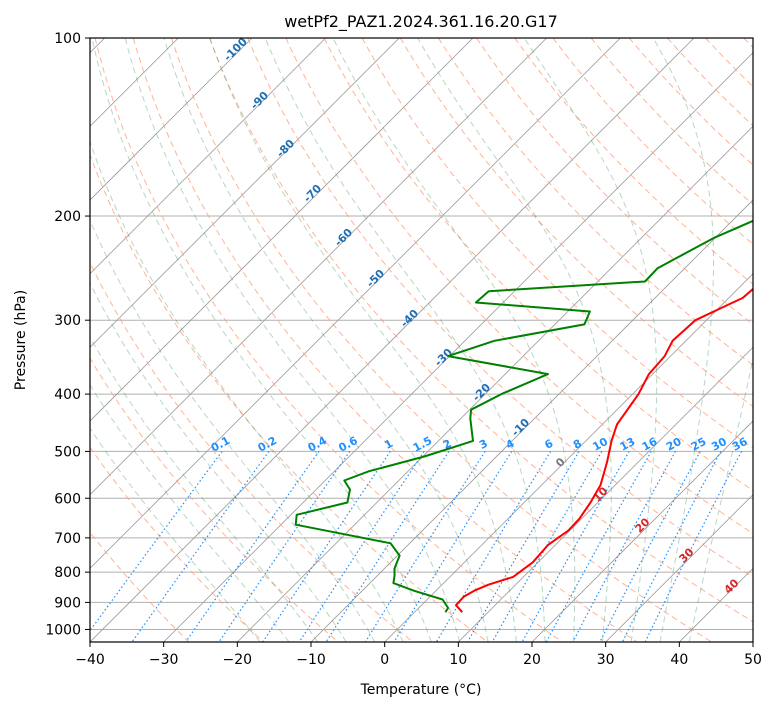 Image resolution: width=775 pixels, height=708 pixels. Describe the element at coordinates (164, 660) in the screenshot. I see `x-tick-label: −30` at that location.